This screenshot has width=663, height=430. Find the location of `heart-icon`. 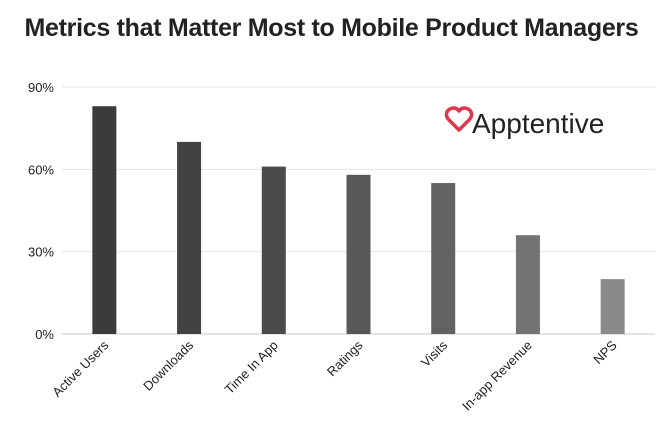

heart-icon is located at coordinates (459, 119).